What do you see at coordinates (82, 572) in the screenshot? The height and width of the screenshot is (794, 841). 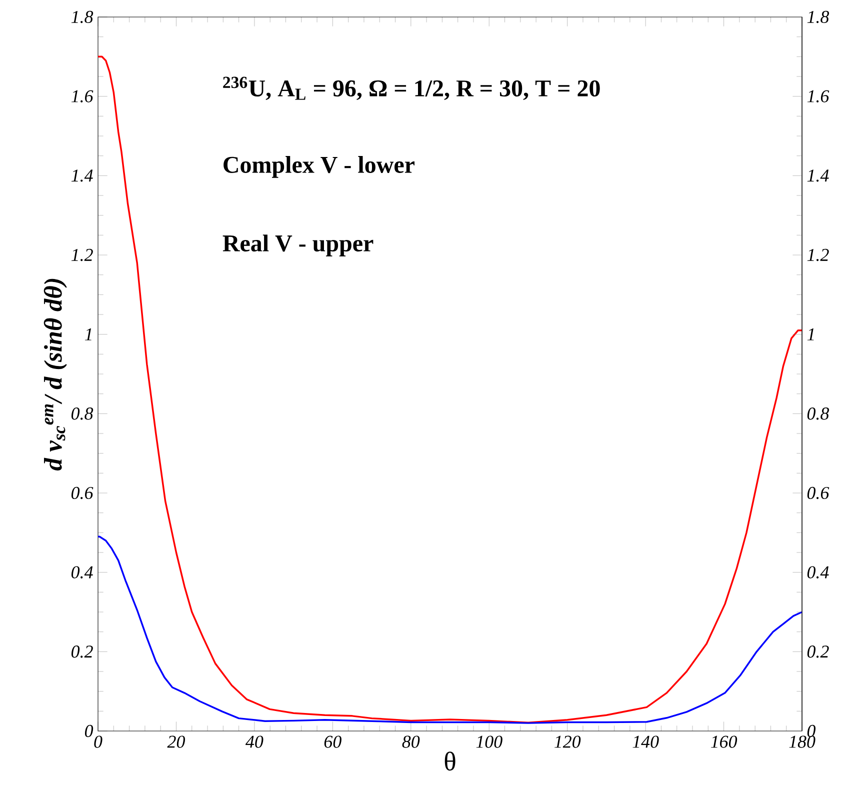 I see `y-tick-label: 0.4` at bounding box center [82, 572].